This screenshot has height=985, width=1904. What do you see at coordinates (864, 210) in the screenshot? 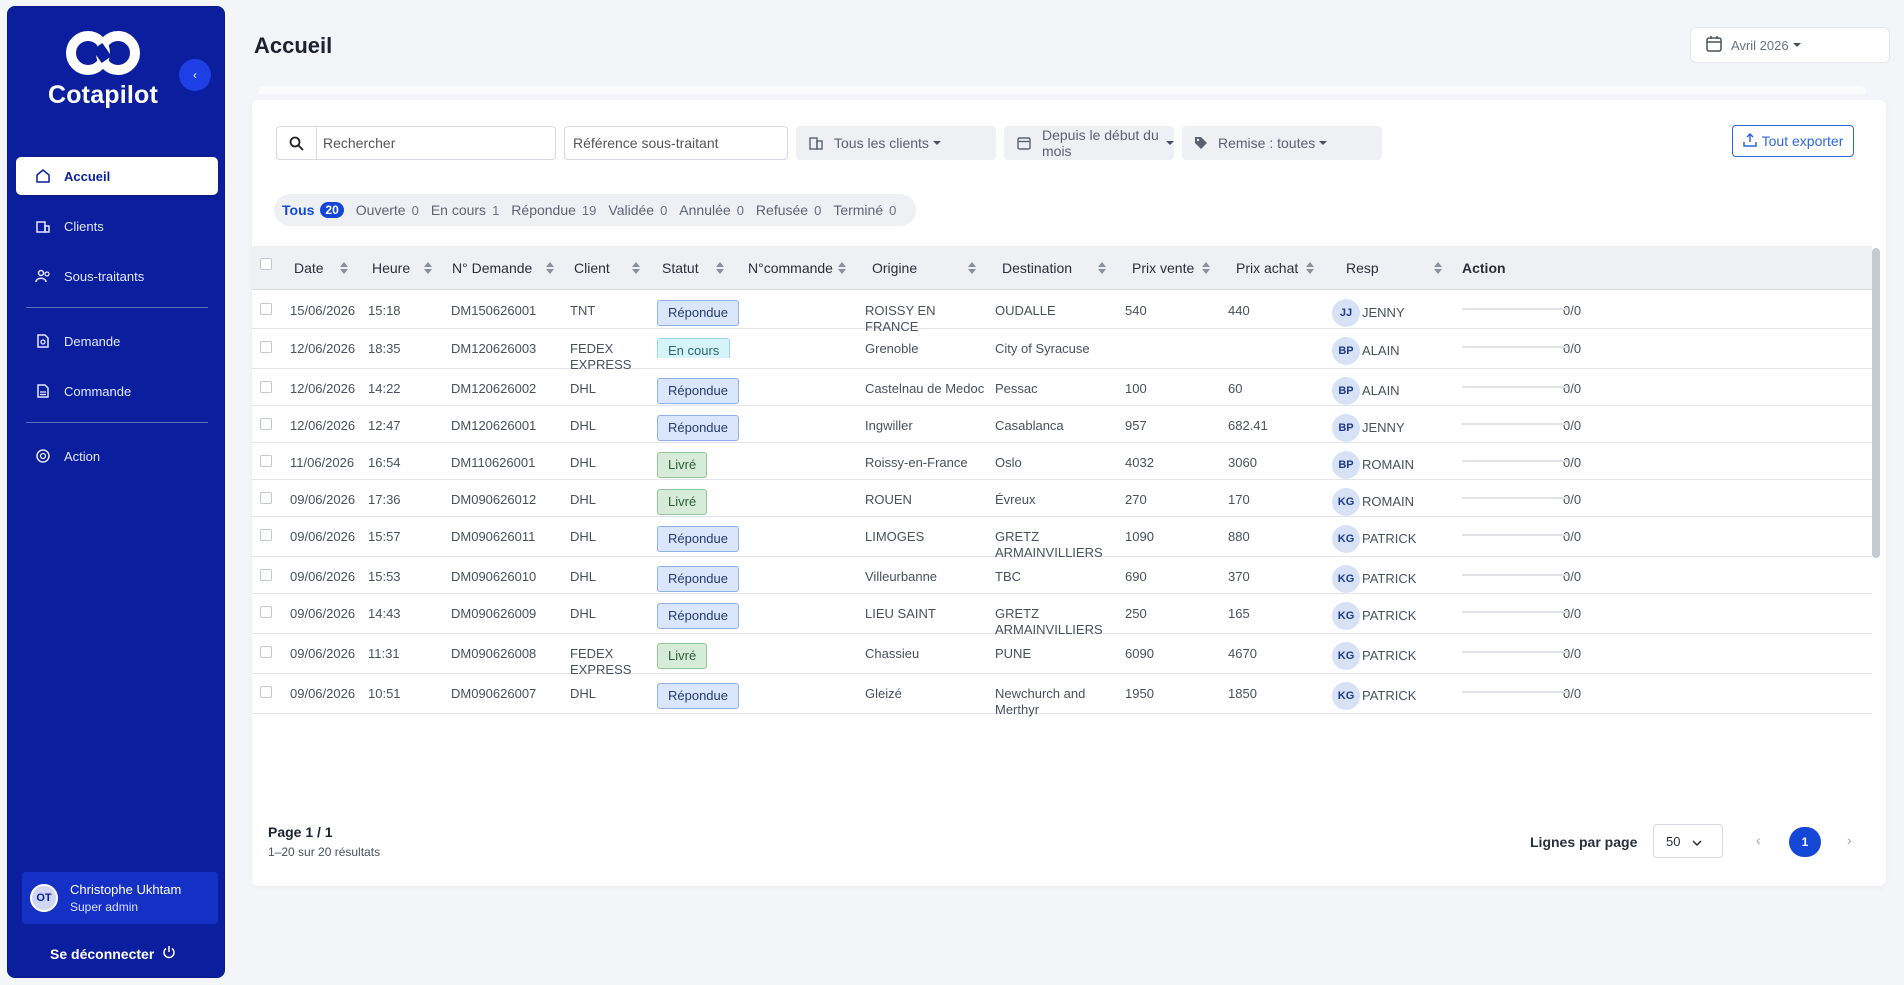
I see `status-tab: Terminé 0` at bounding box center [864, 210].